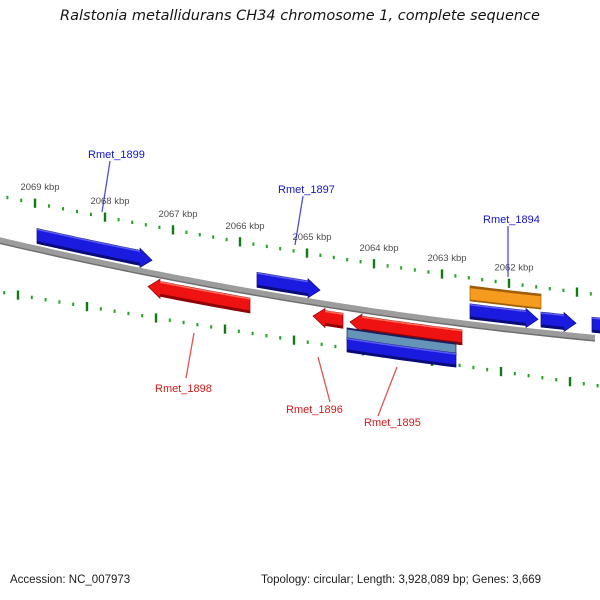 The width and height of the screenshot is (600, 600). Describe the element at coordinates (558, 322) in the screenshot. I see `gene-arrow-blue-gene-a` at that location.